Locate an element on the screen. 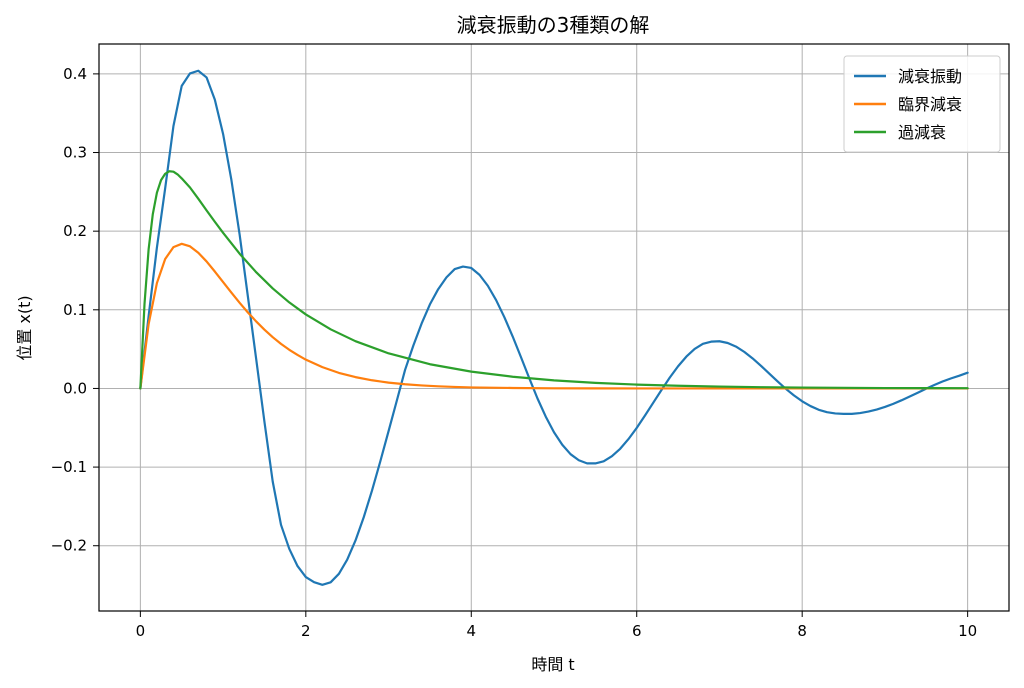 This screenshot has width=1024, height=688. x-tick-label: 6 is located at coordinates (637, 631).